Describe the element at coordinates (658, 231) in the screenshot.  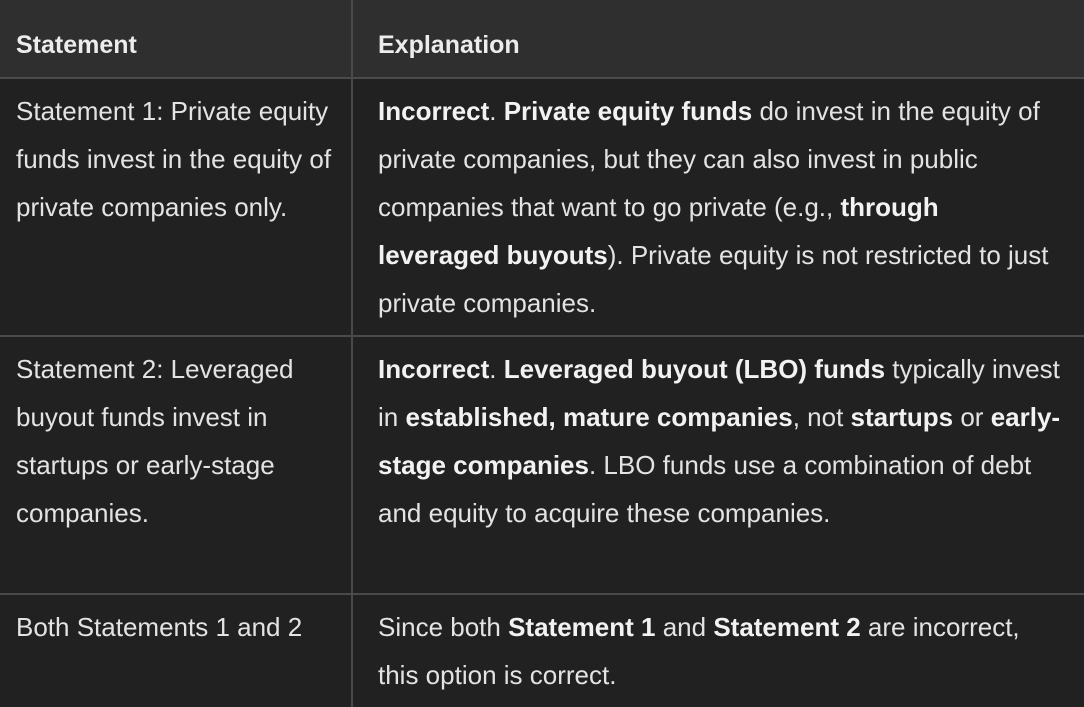
I see `emphasis-text: through leveraged buyouts` at that location.